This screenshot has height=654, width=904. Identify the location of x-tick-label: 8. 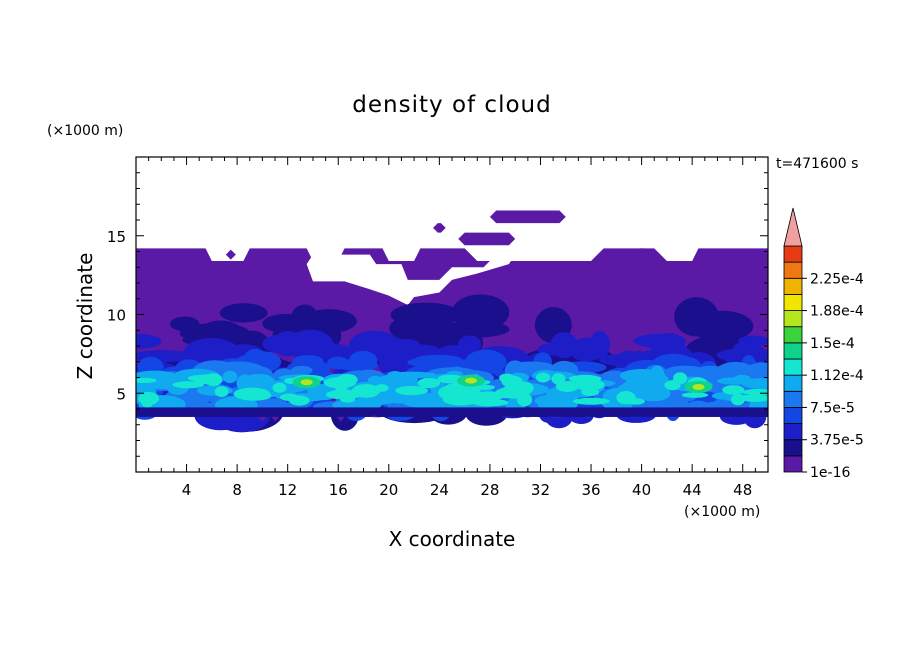
(237, 490).